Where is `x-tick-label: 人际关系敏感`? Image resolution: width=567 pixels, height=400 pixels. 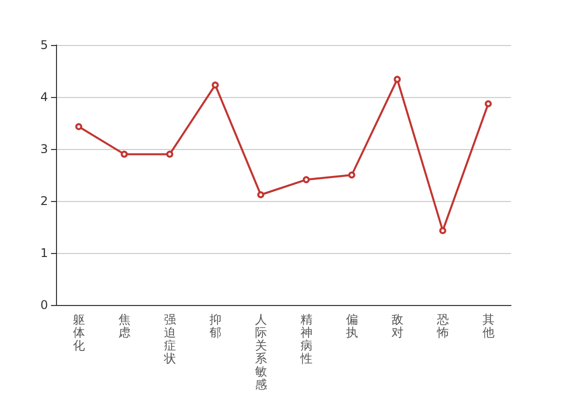
x-tick-label: 人际关系敏感 is located at coordinates (260, 352).